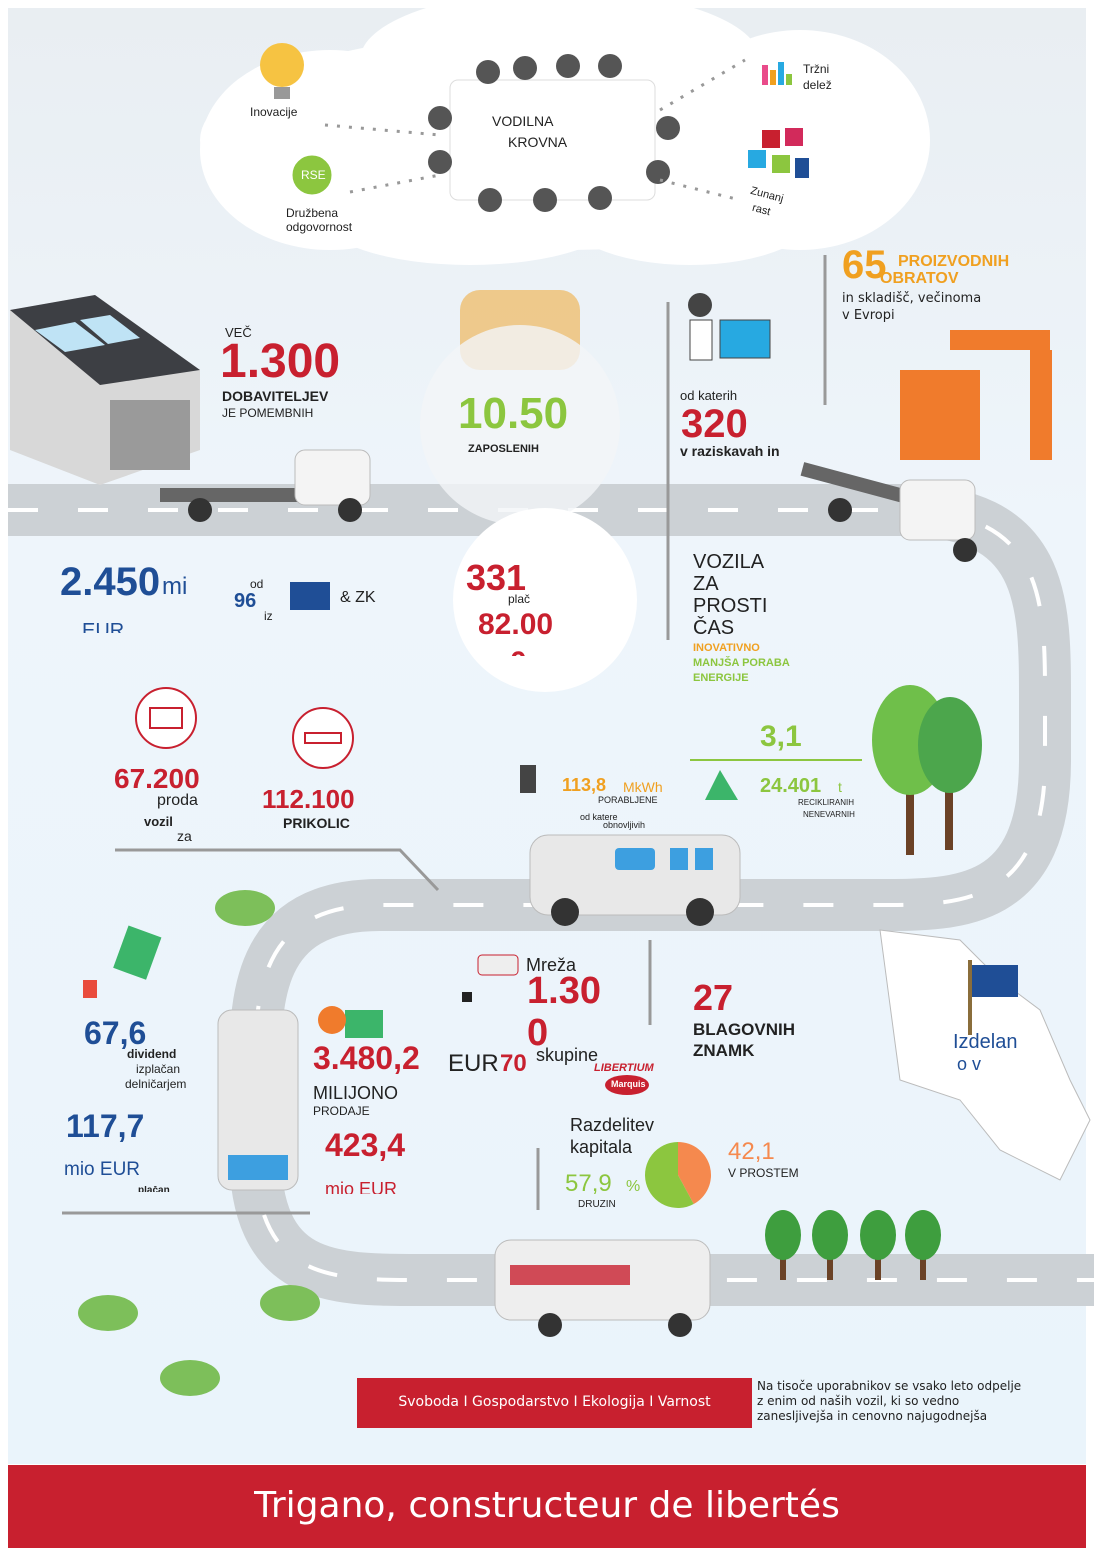  Describe the element at coordinates (817, 85) in the screenshot. I see `label: delež` at that location.